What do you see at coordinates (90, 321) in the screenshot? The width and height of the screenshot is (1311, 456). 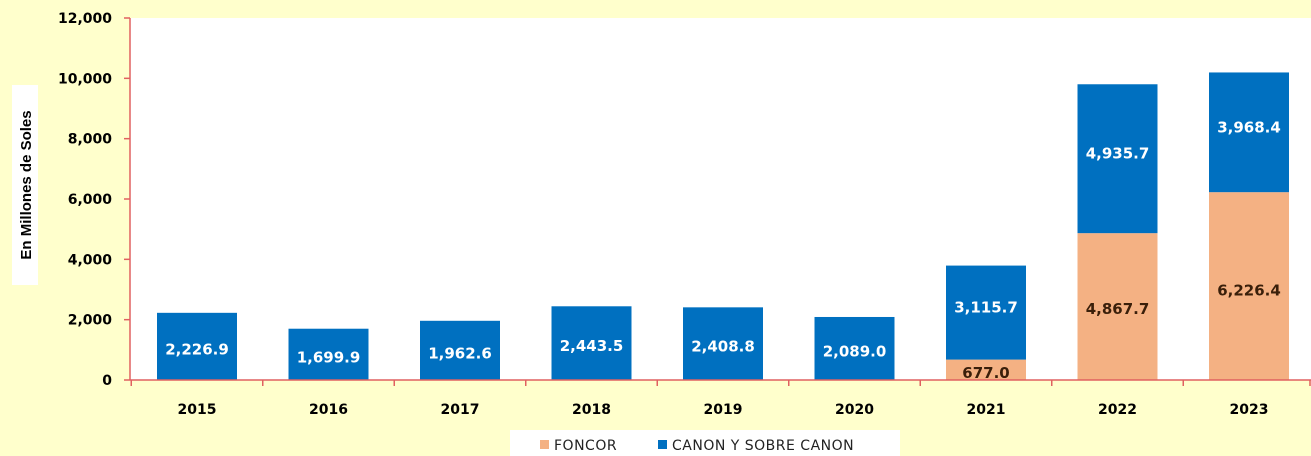 I see `y-tick-label: 2,000` at bounding box center [90, 321].